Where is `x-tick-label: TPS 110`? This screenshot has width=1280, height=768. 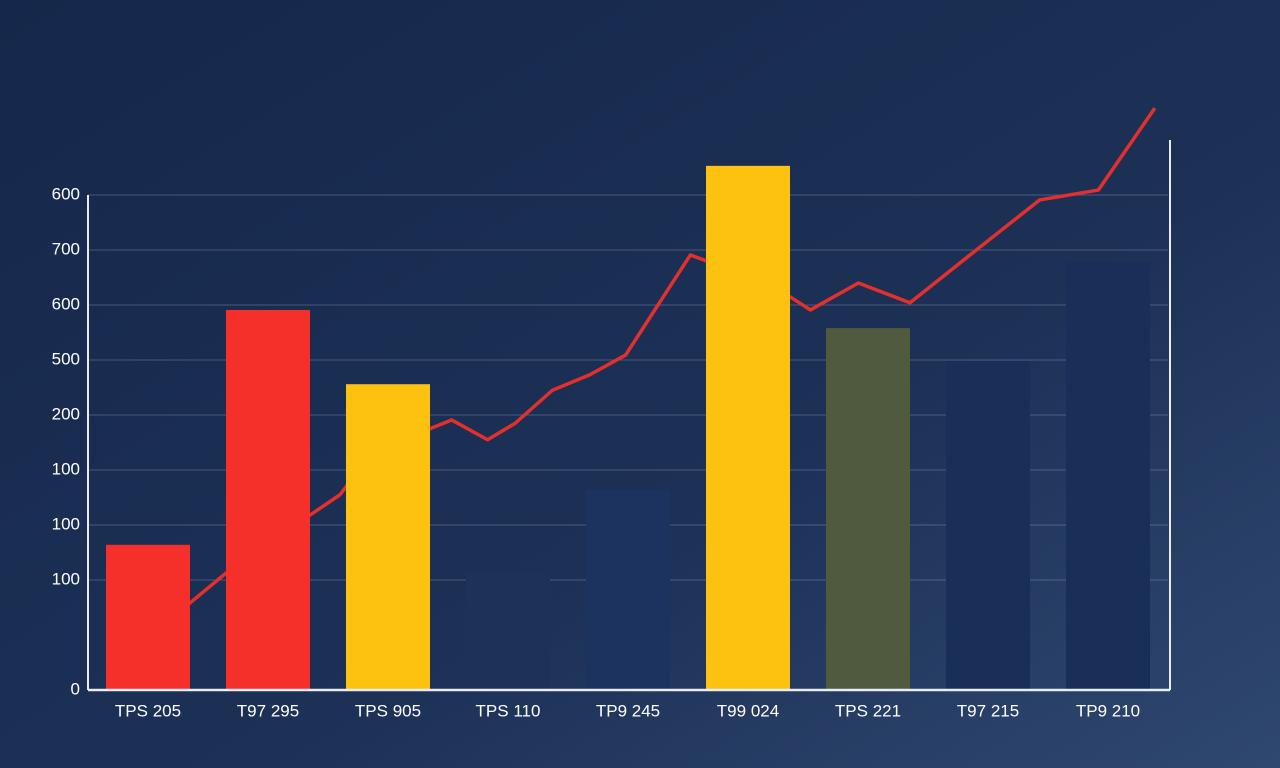 x-tick-label: TPS 110 is located at coordinates (508, 710).